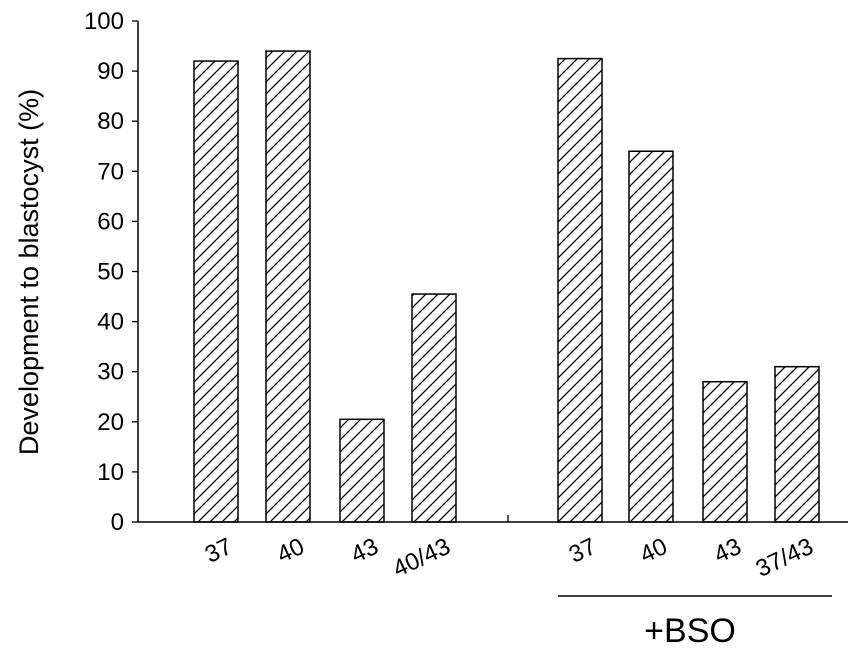  I want to click on y-tick-label: 60, so click(110, 221).